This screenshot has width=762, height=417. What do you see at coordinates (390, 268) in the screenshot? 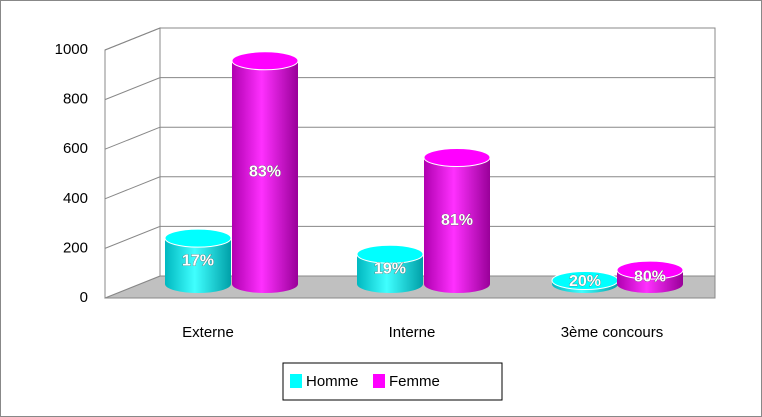
I see `data-label: 19%` at bounding box center [390, 268].